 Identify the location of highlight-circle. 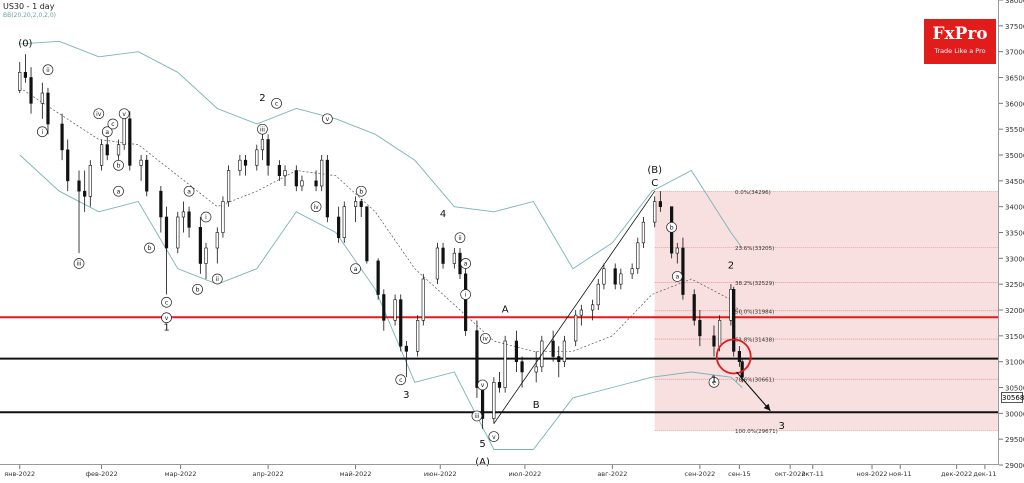
(733, 356).